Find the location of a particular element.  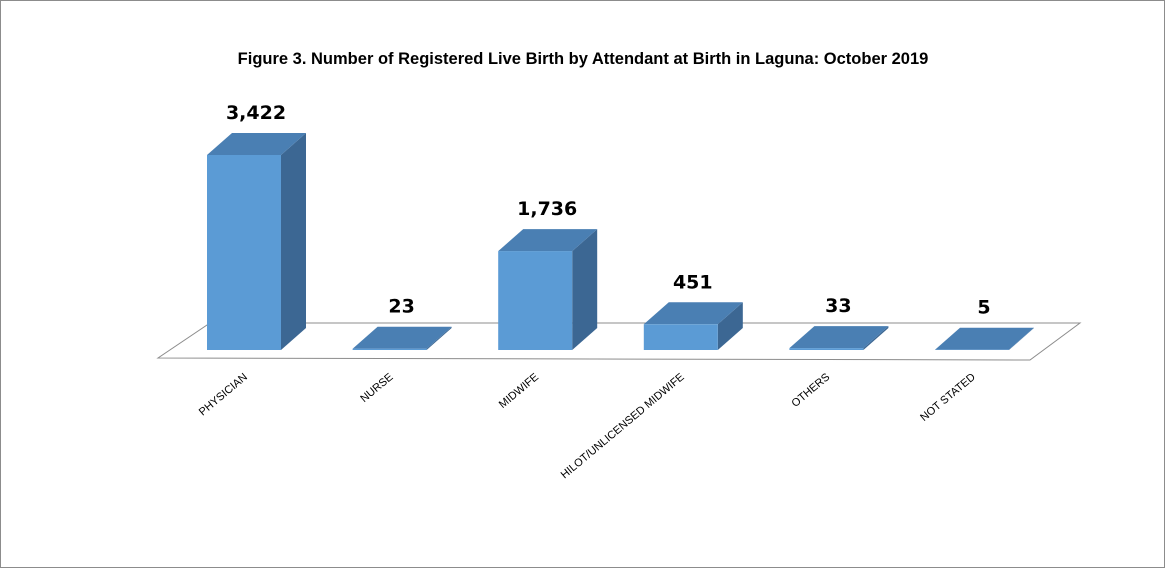

value-label: 1,736 is located at coordinates (547, 209).